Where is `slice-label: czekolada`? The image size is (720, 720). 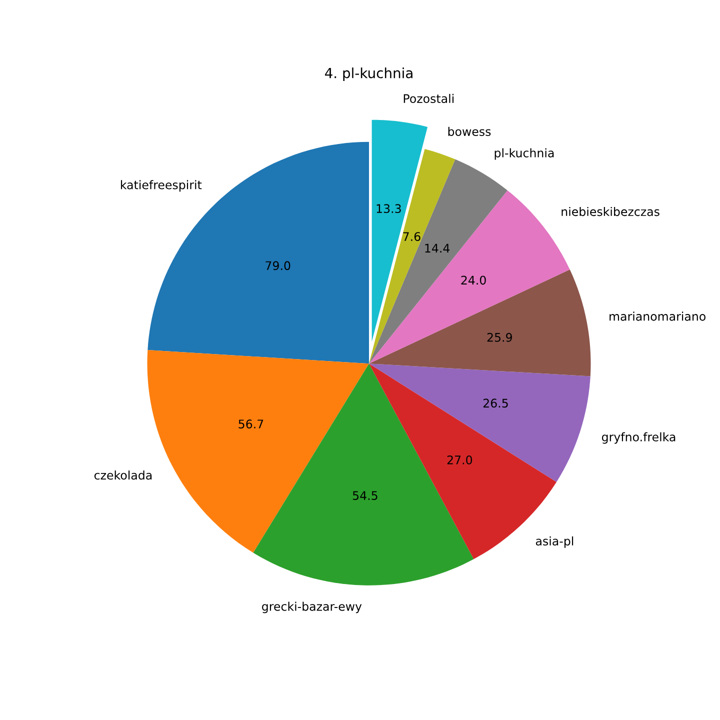 slice-label: czekolada is located at coordinates (123, 475).